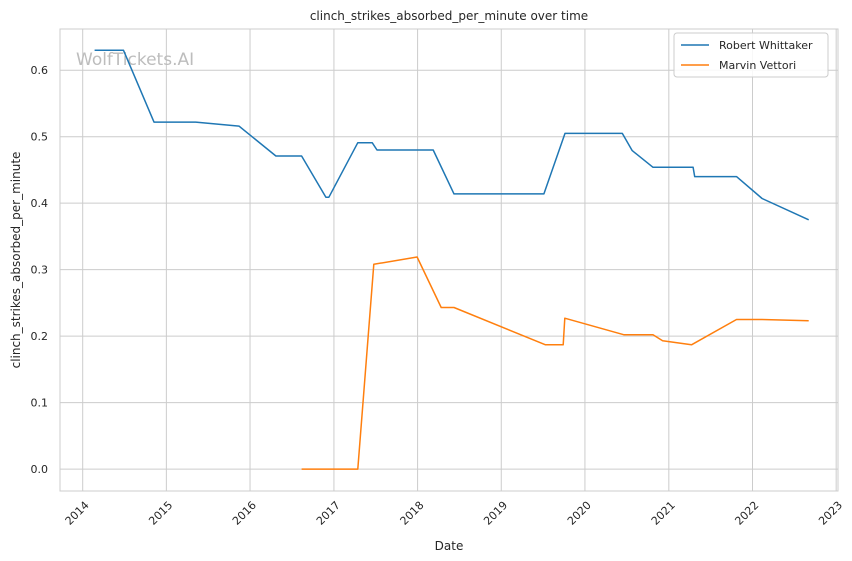 Image resolution: width=852 pixels, height=561 pixels. I want to click on x-tick-label: 2015, so click(160, 513).